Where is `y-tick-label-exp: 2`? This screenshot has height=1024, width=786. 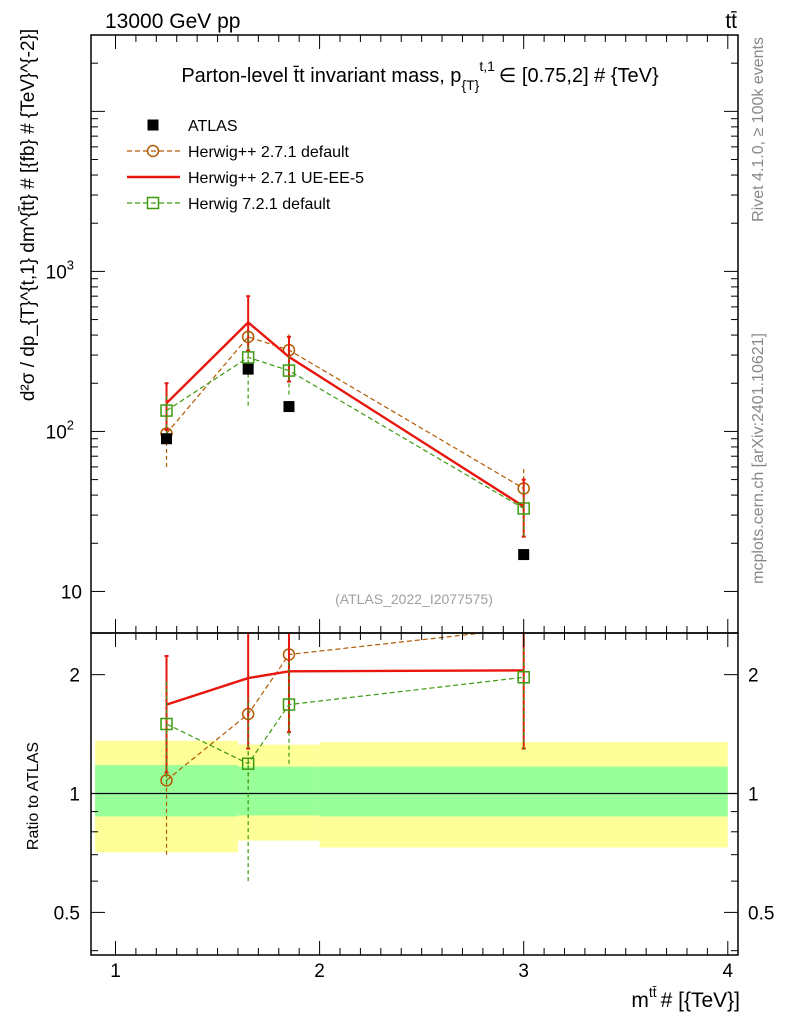 y-tick-label-exp: 2 is located at coordinates (70, 424).